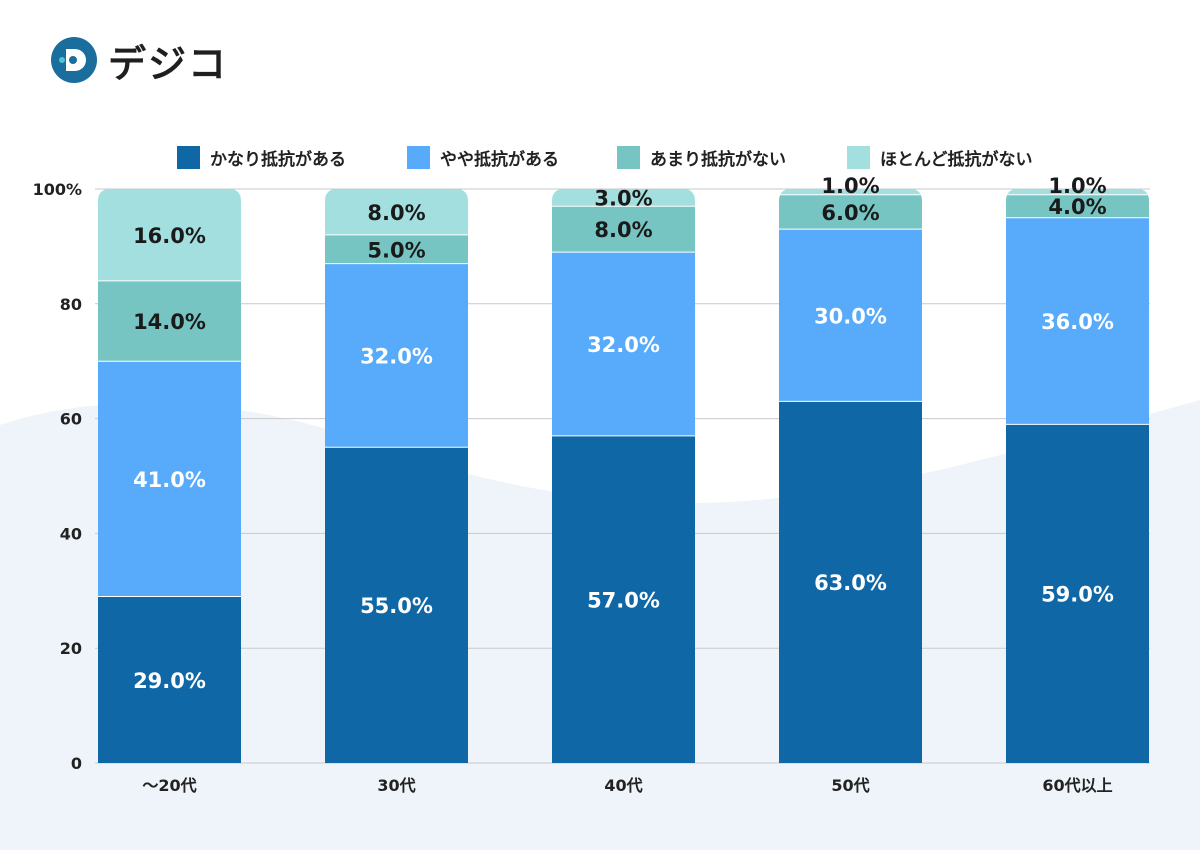 This screenshot has height=850, width=1200. I want to click on brand-logo: デジコ, so click(150, 61).